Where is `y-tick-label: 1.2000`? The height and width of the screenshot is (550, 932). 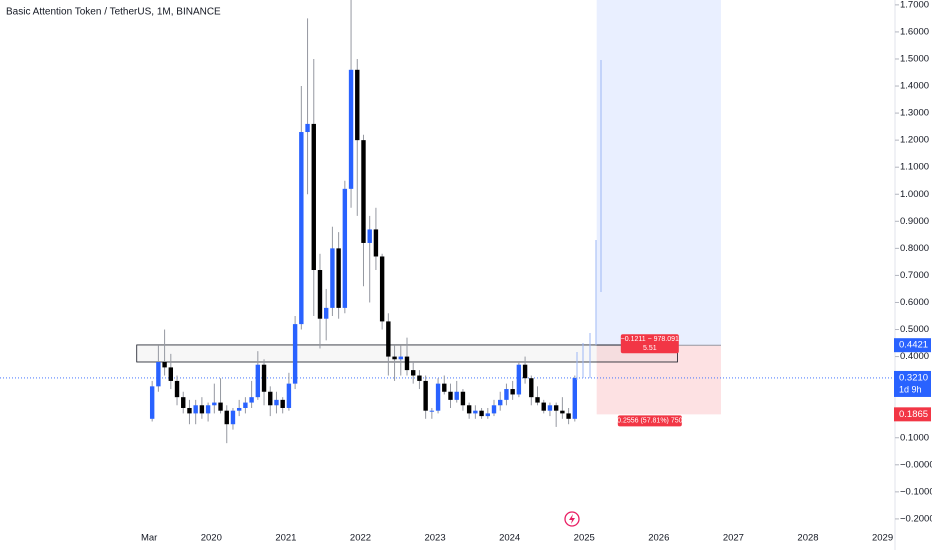 y-tick-label: 1.2000 is located at coordinates (914, 140).